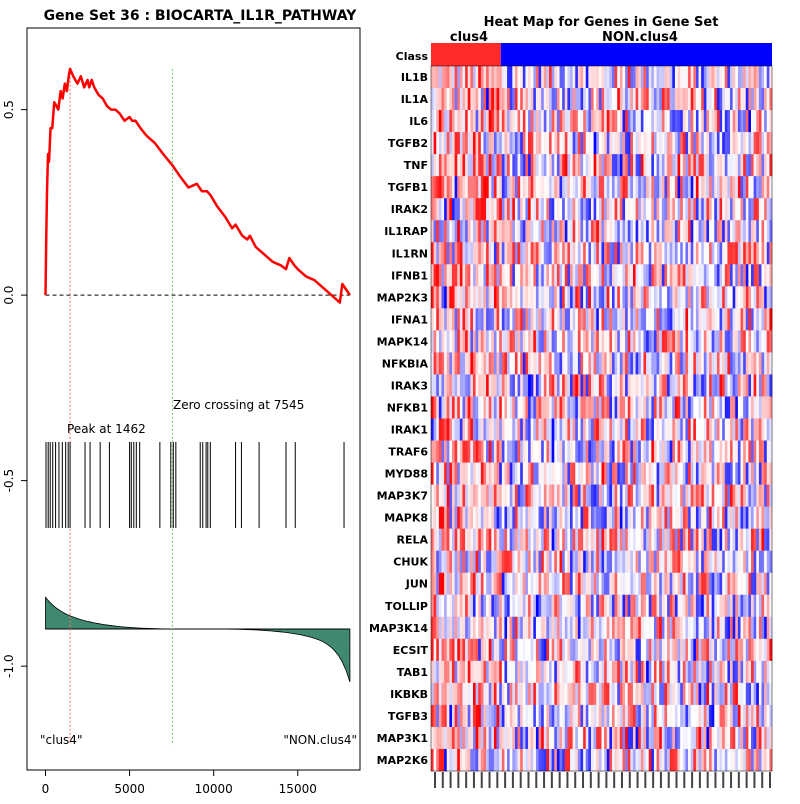 The image size is (800, 804). I want to click on x-axis: 0 5000 10000 15000, so click(179, 782).